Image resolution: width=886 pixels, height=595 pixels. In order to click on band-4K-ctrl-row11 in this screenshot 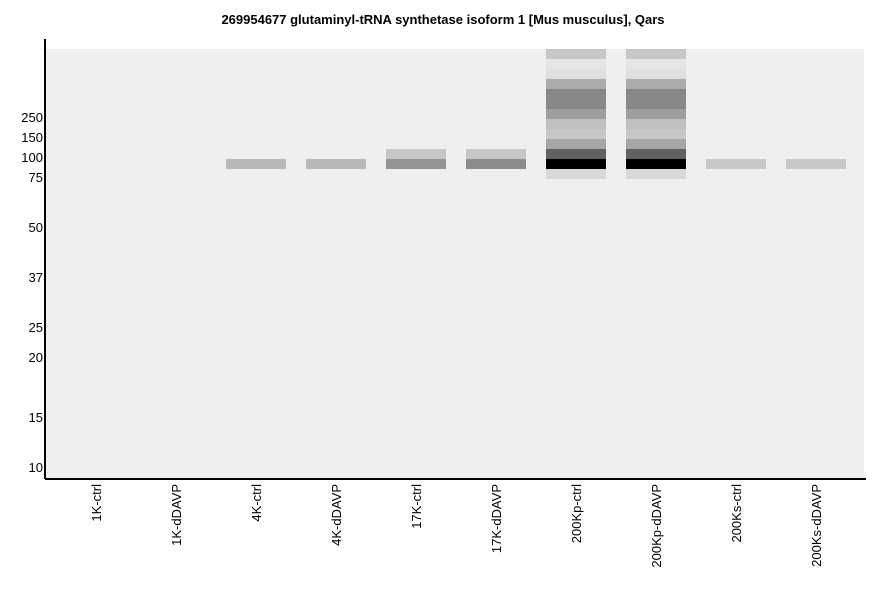, I will do `click(256, 164)`.